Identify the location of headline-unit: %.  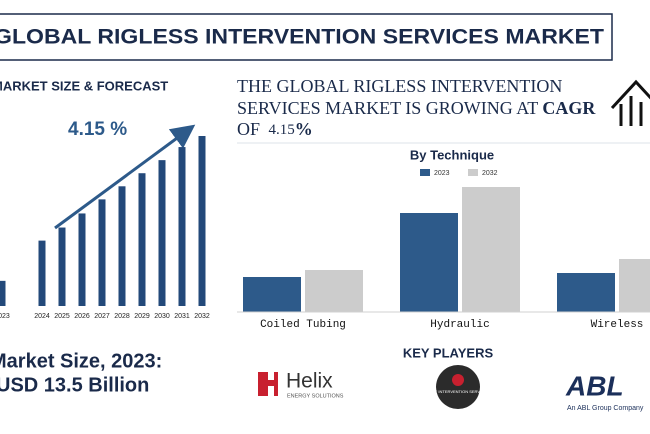
(304, 129).